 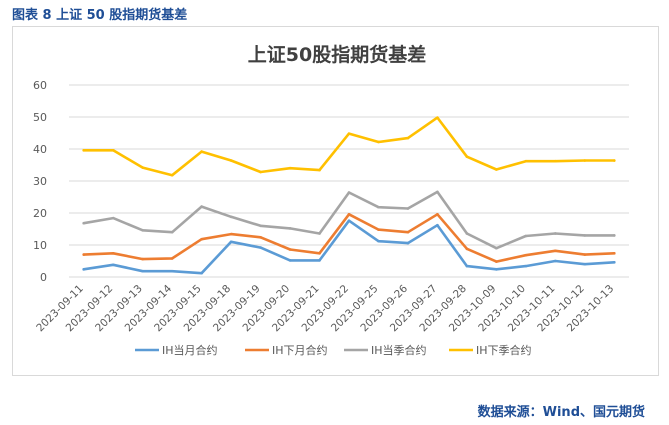 I want to click on y-tick-label: 30, so click(x=40, y=181).